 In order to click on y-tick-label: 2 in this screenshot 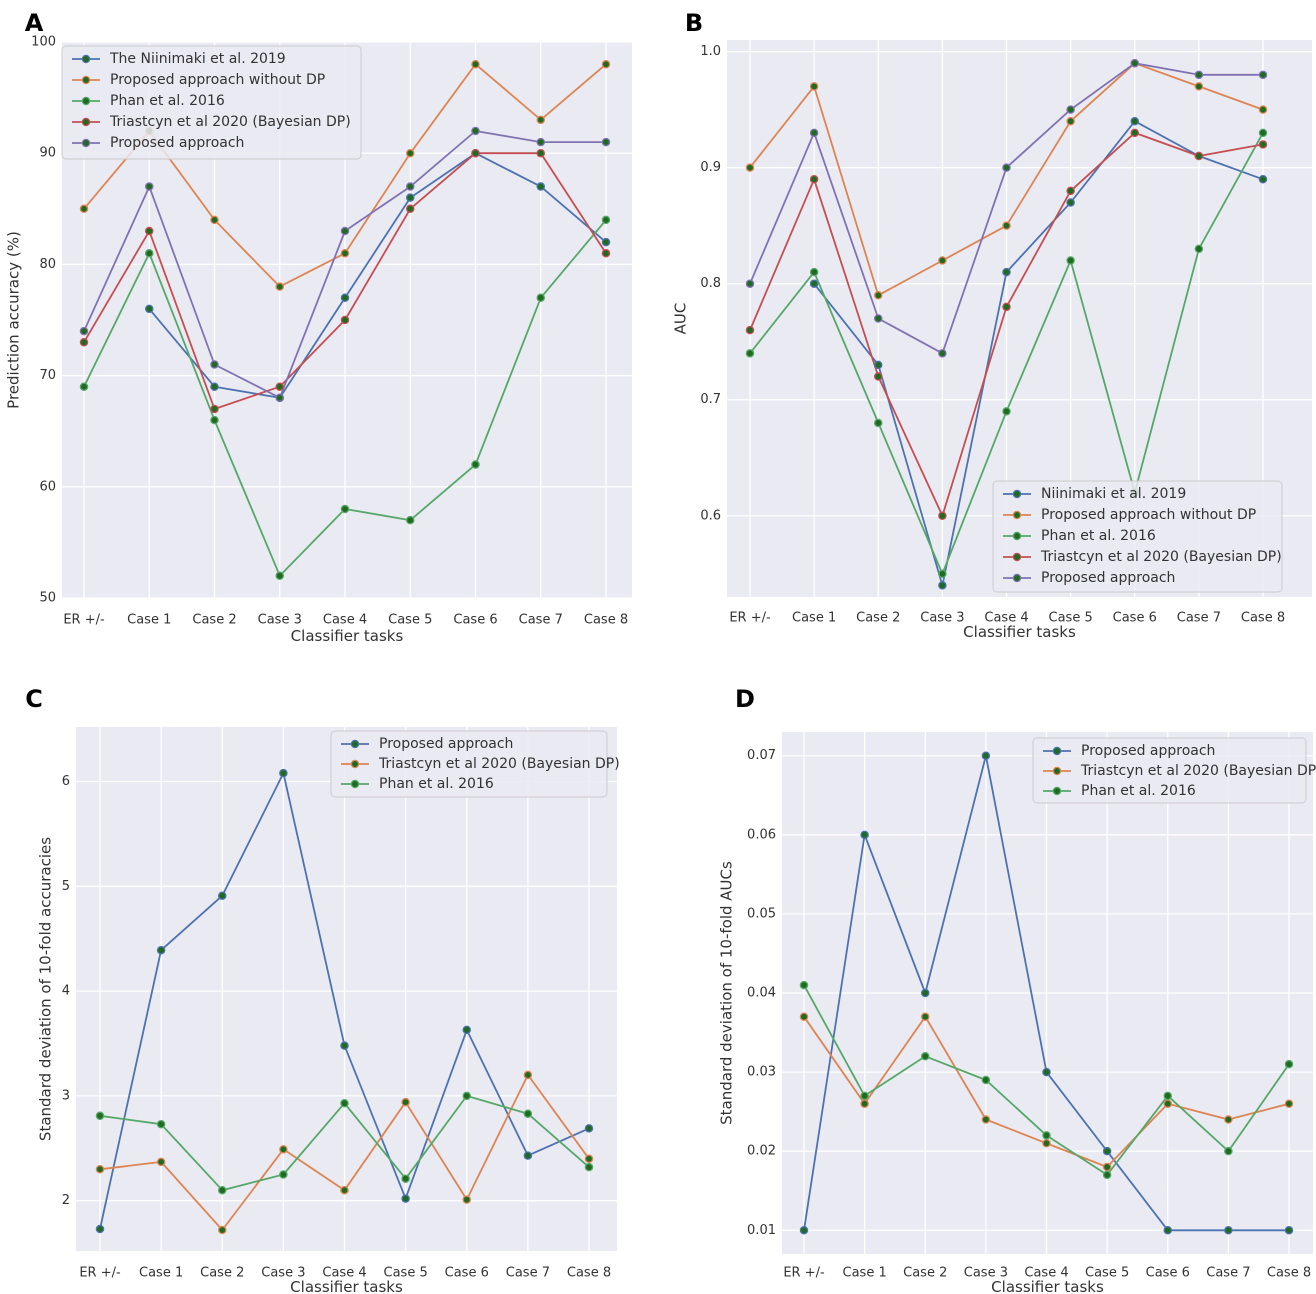, I will do `click(66, 1200)`.